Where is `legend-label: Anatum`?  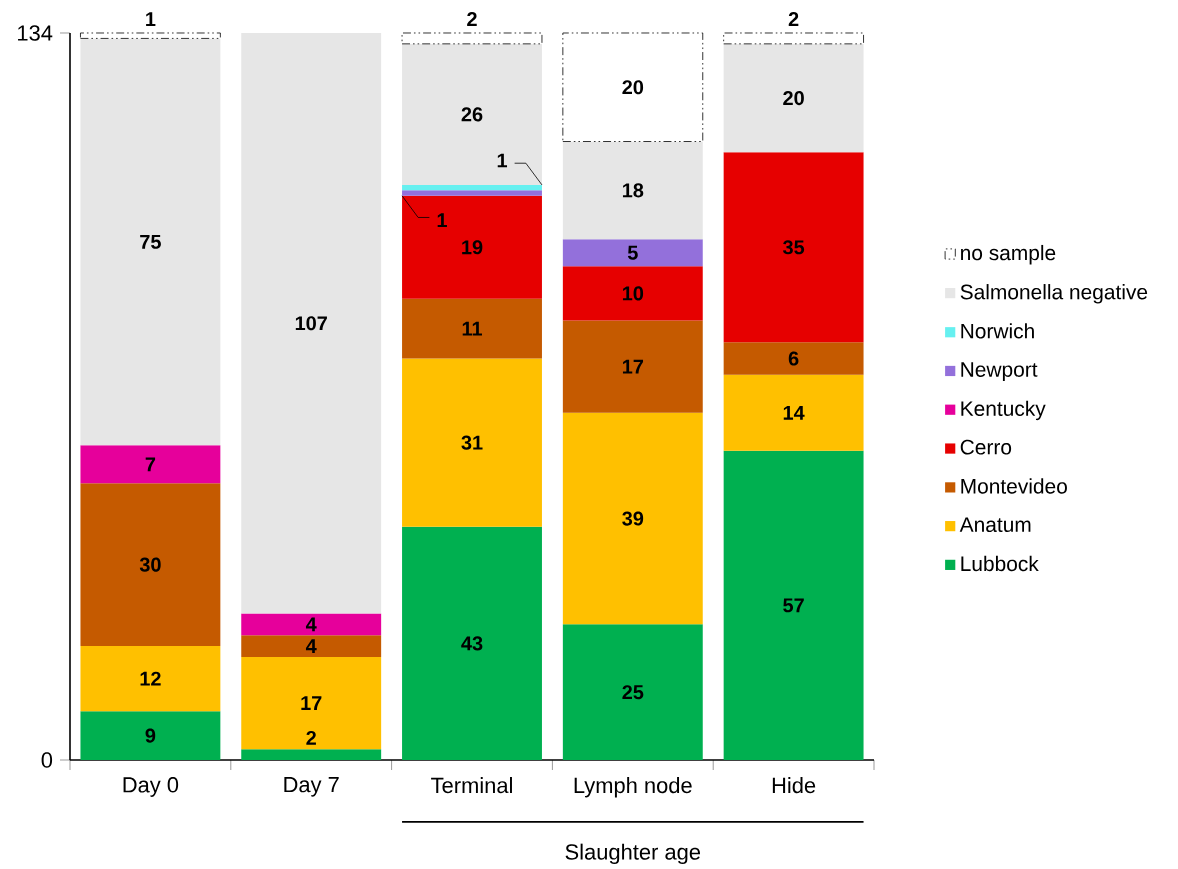 legend-label: Anatum is located at coordinates (995, 525).